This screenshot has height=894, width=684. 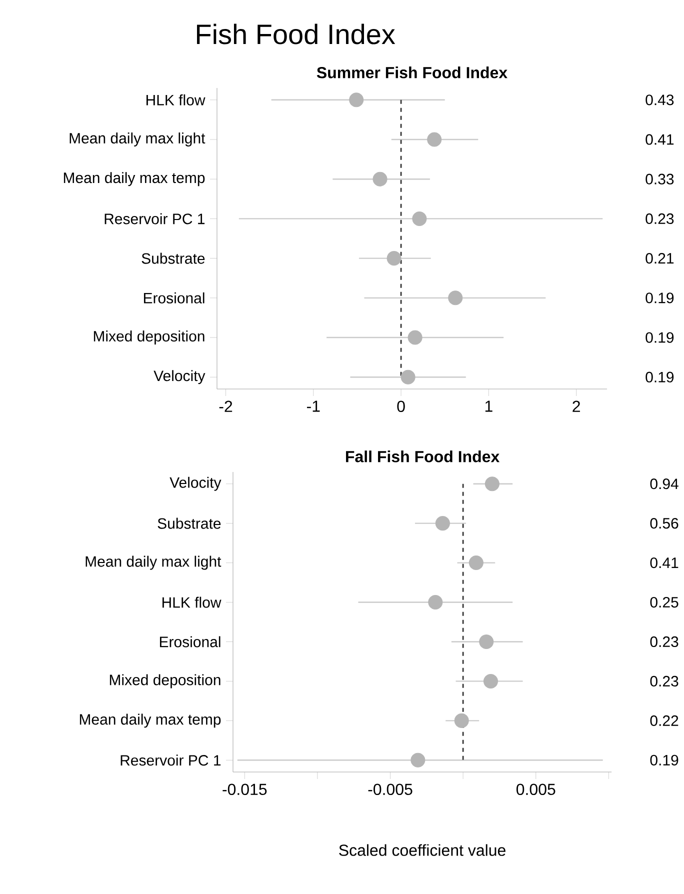 I want to click on y2-tick-label: 0.94, so click(x=664, y=484).